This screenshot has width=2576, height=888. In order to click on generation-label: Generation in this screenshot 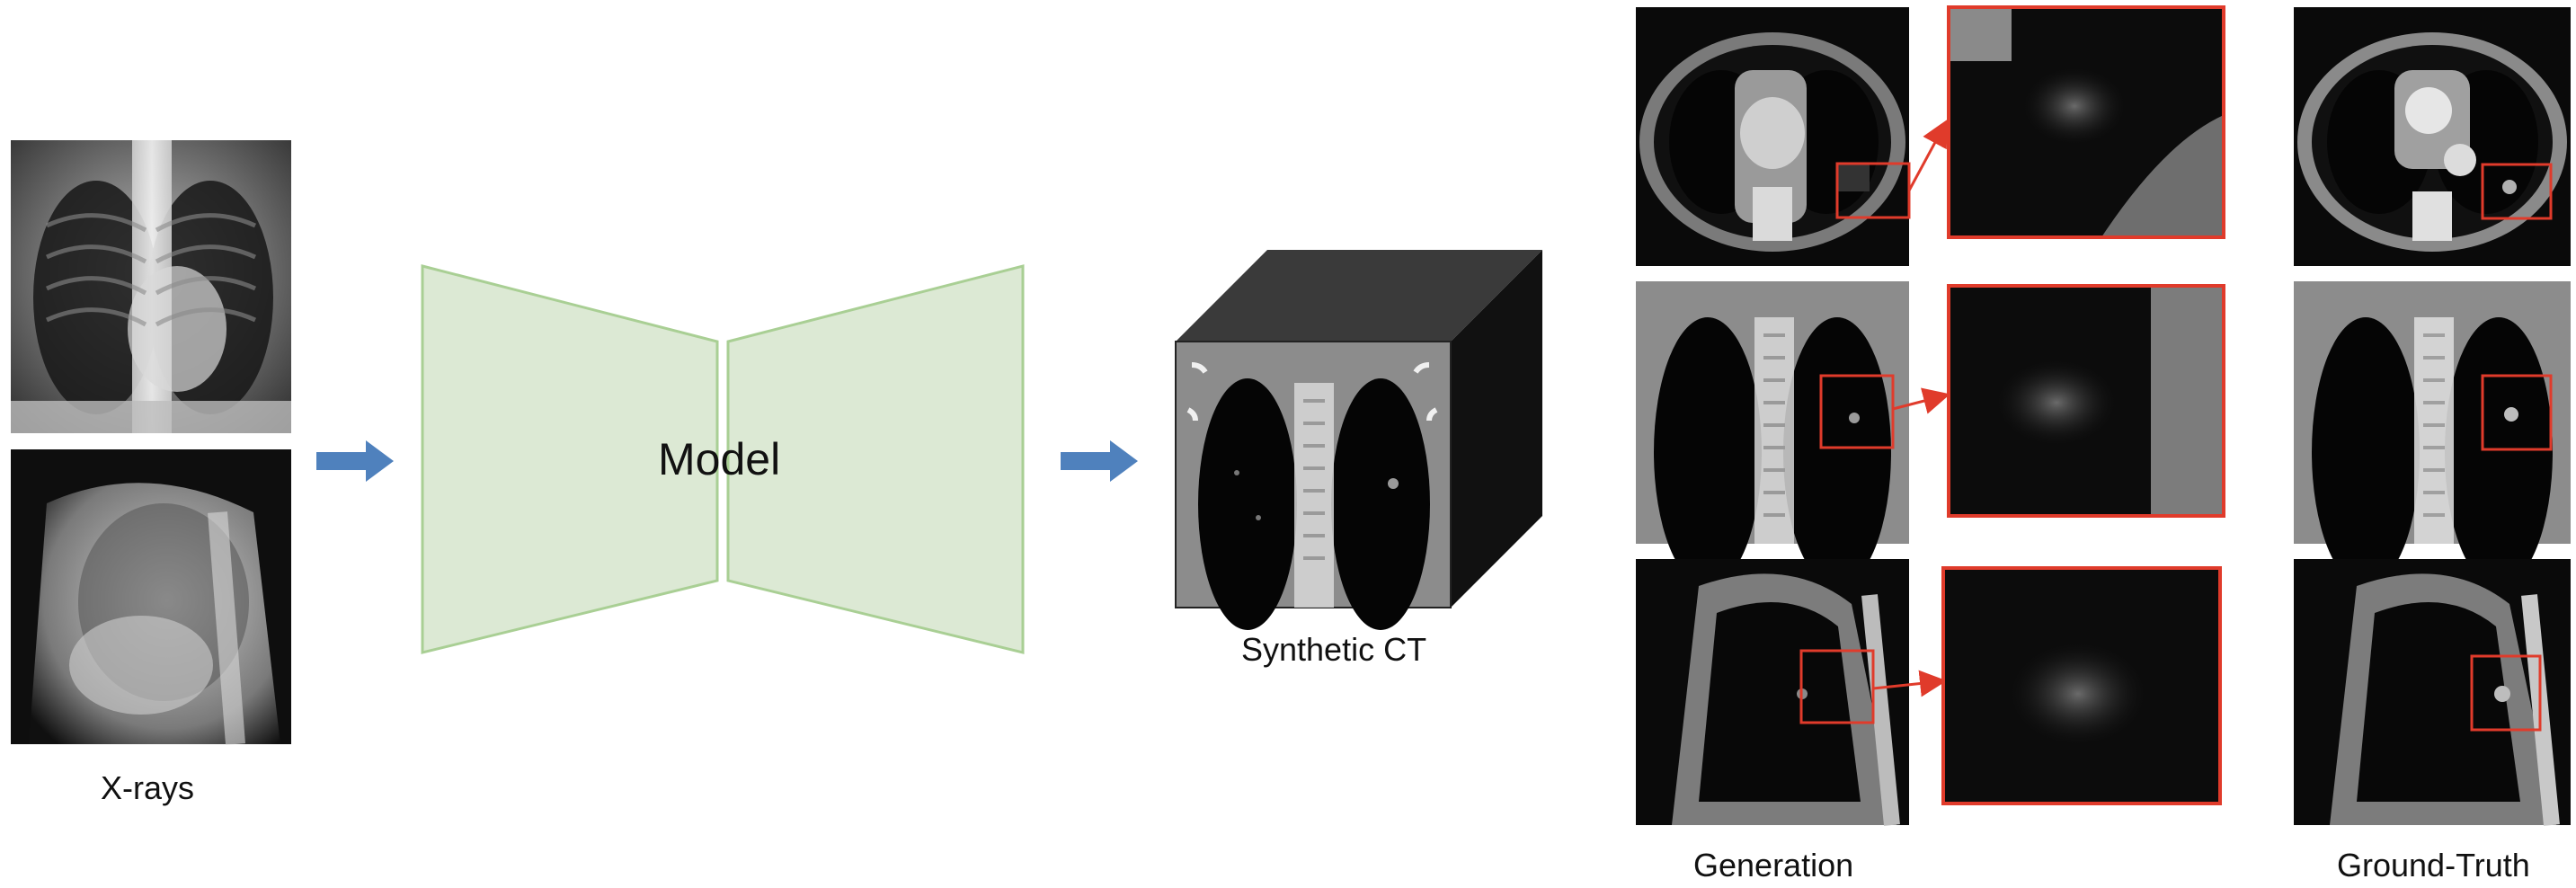, I will do `click(1773, 865)`.